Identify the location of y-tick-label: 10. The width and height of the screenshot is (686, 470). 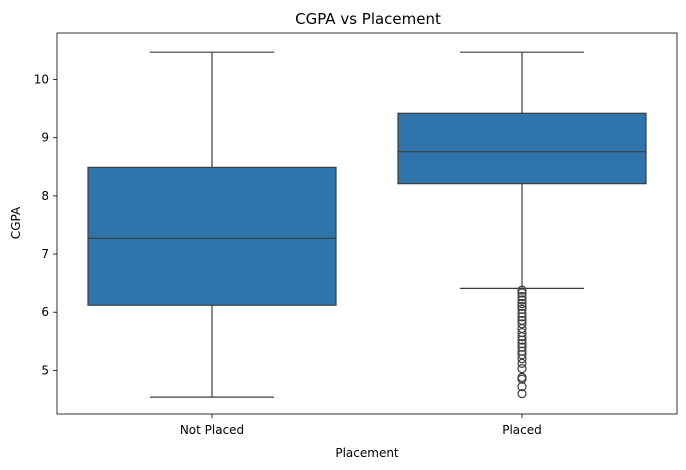
(41, 80).